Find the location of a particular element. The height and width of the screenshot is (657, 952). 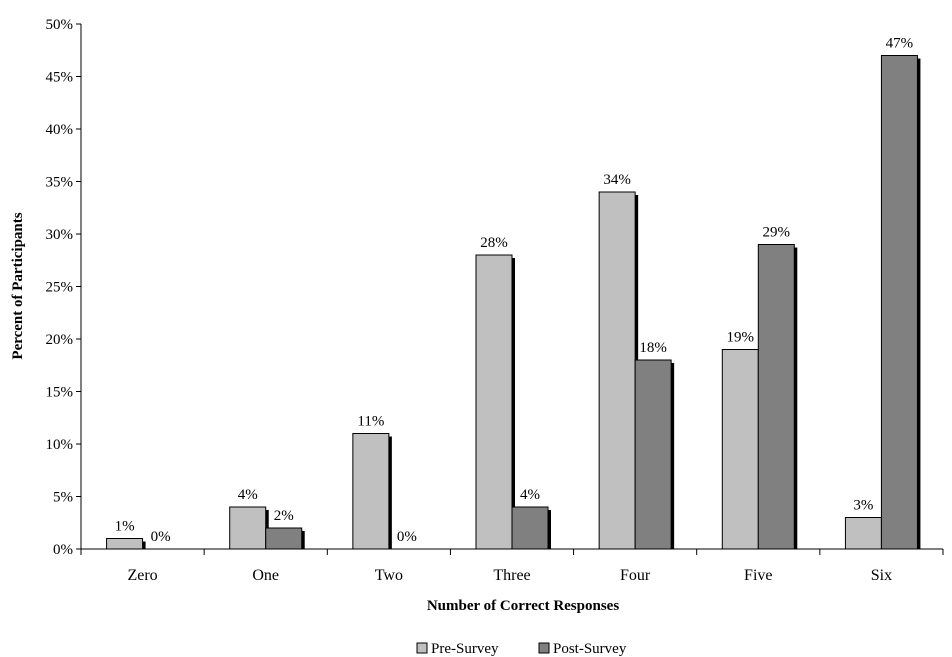

bar-post-survey-five is located at coordinates (776, 397).